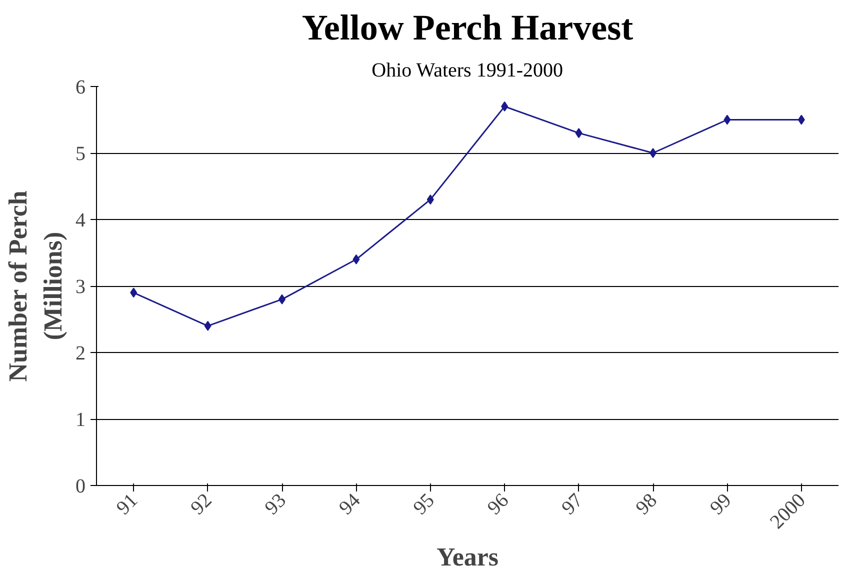 This screenshot has height=574, width=843. I want to click on x-axis-title: Years, so click(467, 557).